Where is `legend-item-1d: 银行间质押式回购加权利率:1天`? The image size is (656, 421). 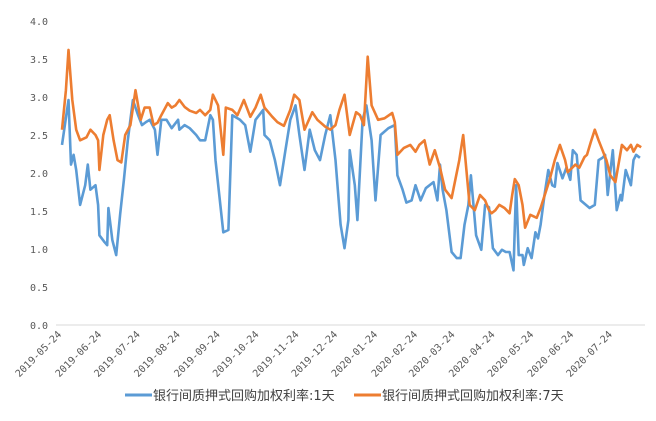
legend-item-1d: 银行间质押式回购加权利率:1天 is located at coordinates (230, 396).